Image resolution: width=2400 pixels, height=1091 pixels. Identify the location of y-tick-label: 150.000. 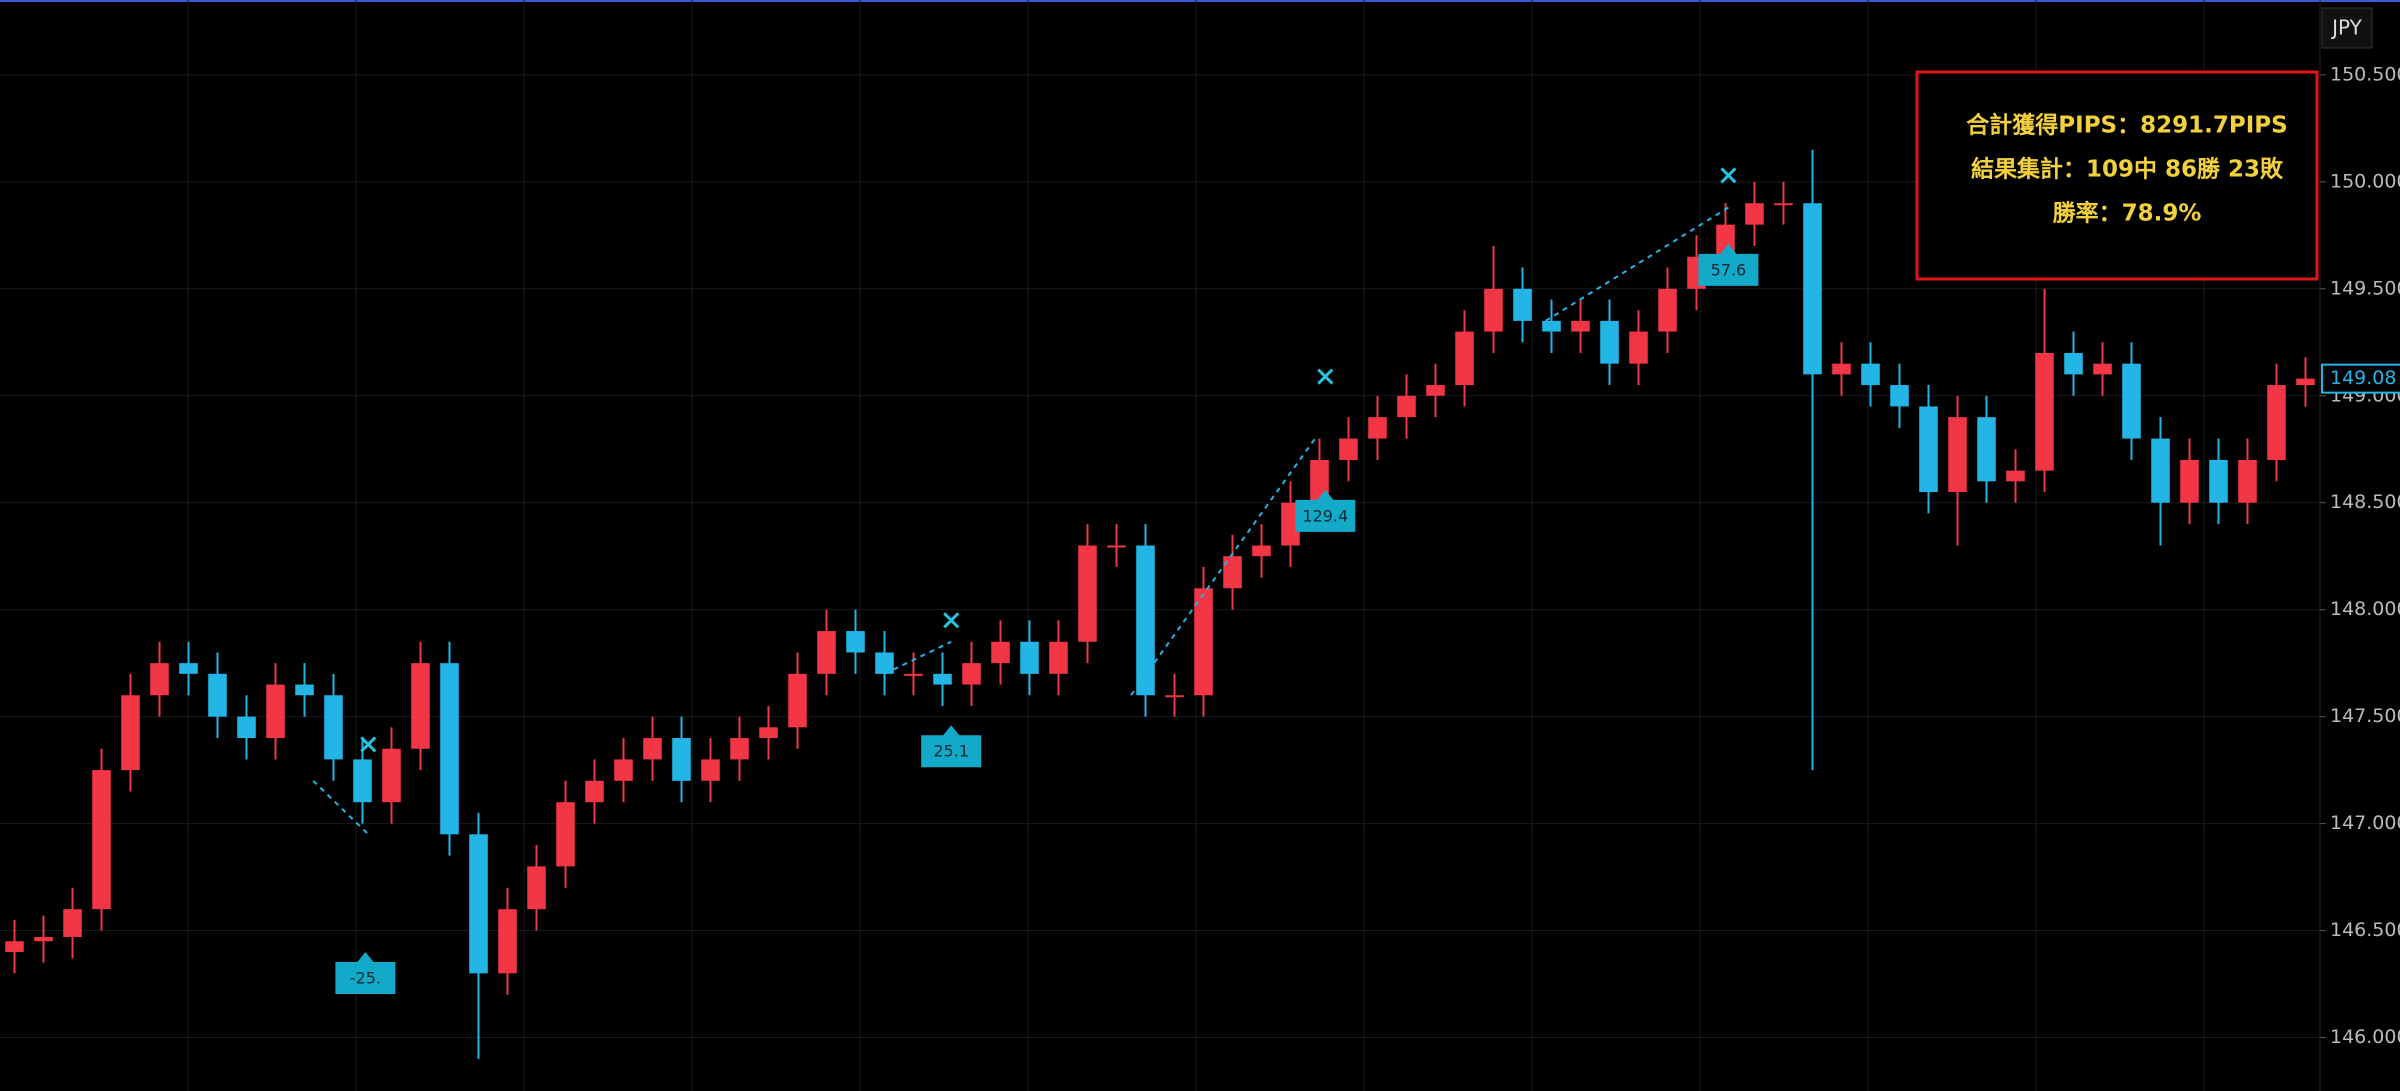
(2365, 181).